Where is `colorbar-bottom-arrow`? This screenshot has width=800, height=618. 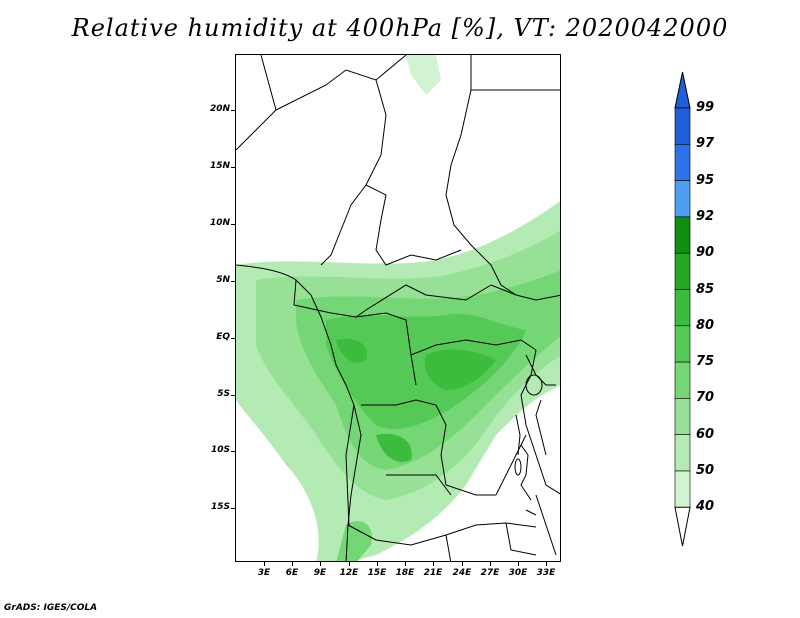
colorbar-bottom-arrow is located at coordinates (682, 526).